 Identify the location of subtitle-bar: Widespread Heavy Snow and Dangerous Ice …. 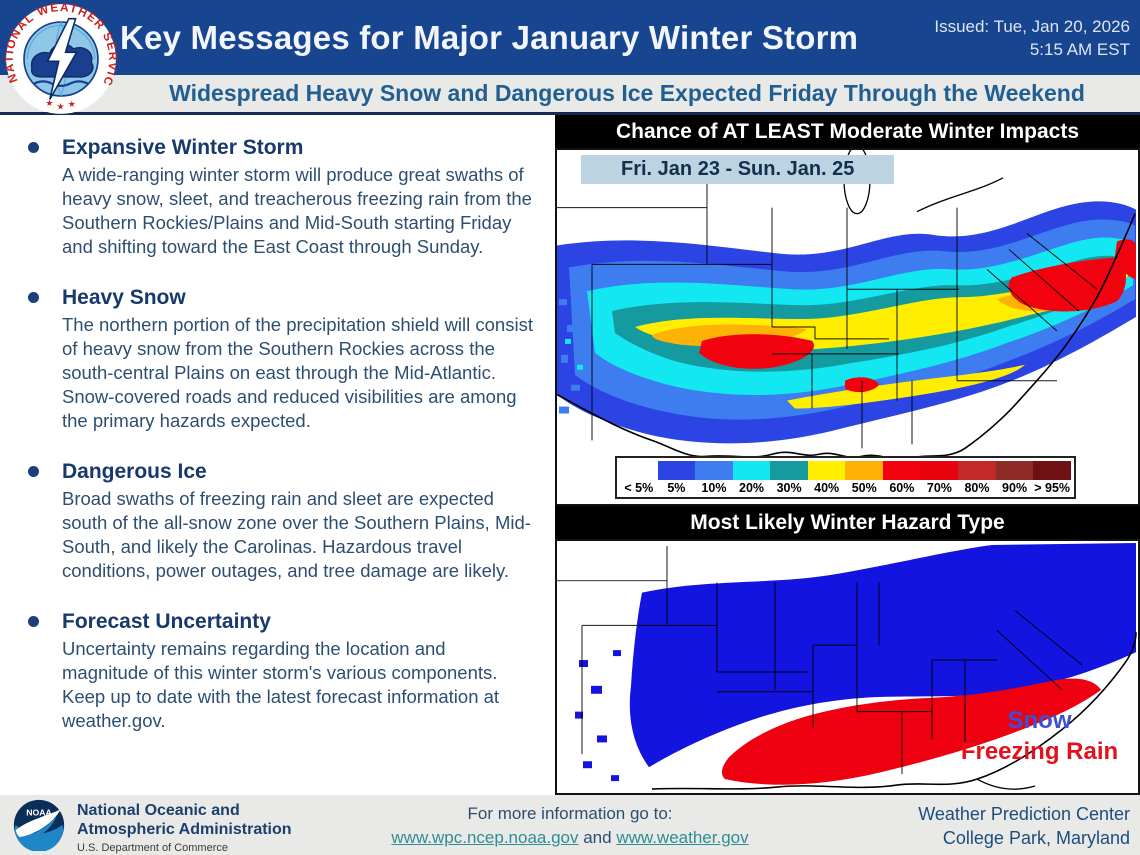
(570, 95).